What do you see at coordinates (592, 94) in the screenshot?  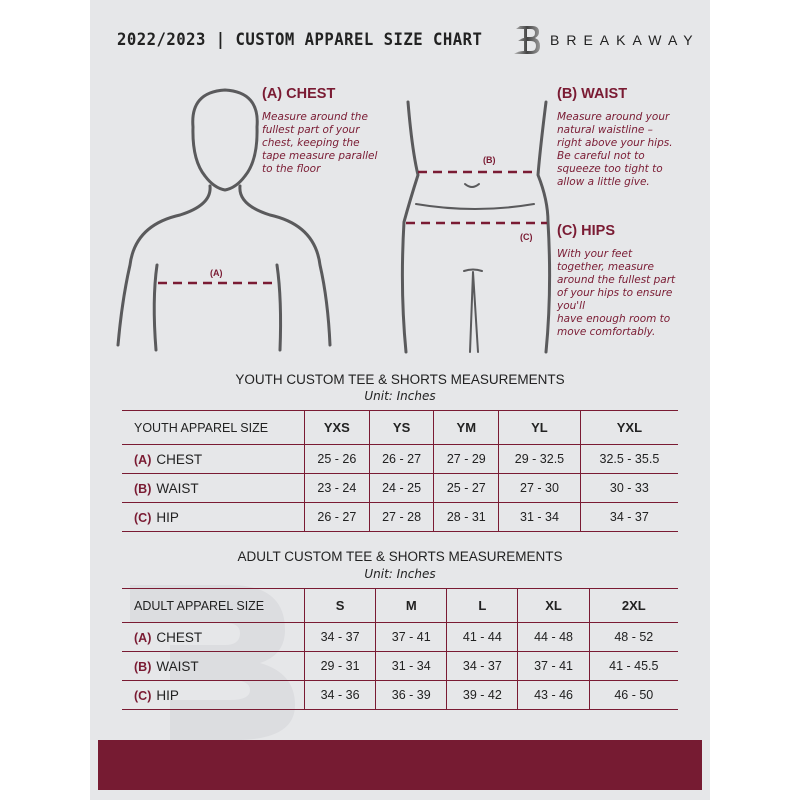 I see `waist-heading: (B) WAIST` at bounding box center [592, 94].